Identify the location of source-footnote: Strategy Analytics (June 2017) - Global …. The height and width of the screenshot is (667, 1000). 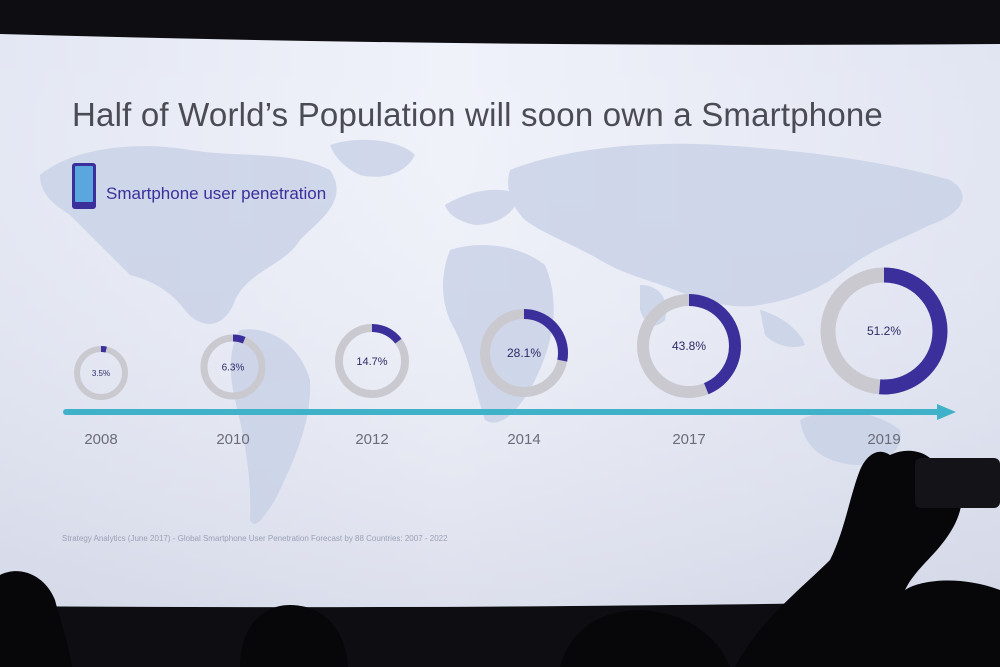
(255, 538).